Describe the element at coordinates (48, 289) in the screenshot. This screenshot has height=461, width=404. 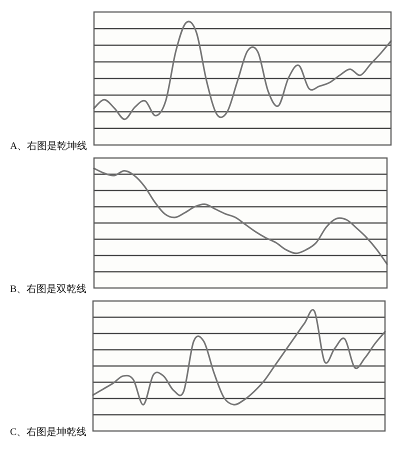
I see `title: B、右图是双乾线` at that location.